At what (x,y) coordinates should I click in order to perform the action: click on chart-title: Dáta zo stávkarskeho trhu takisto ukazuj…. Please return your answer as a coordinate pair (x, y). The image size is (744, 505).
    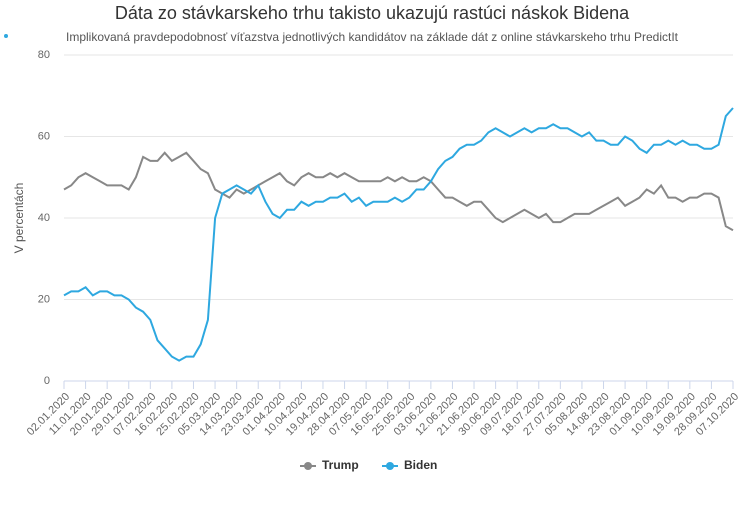
    Looking at the image, I should click on (372, 13).